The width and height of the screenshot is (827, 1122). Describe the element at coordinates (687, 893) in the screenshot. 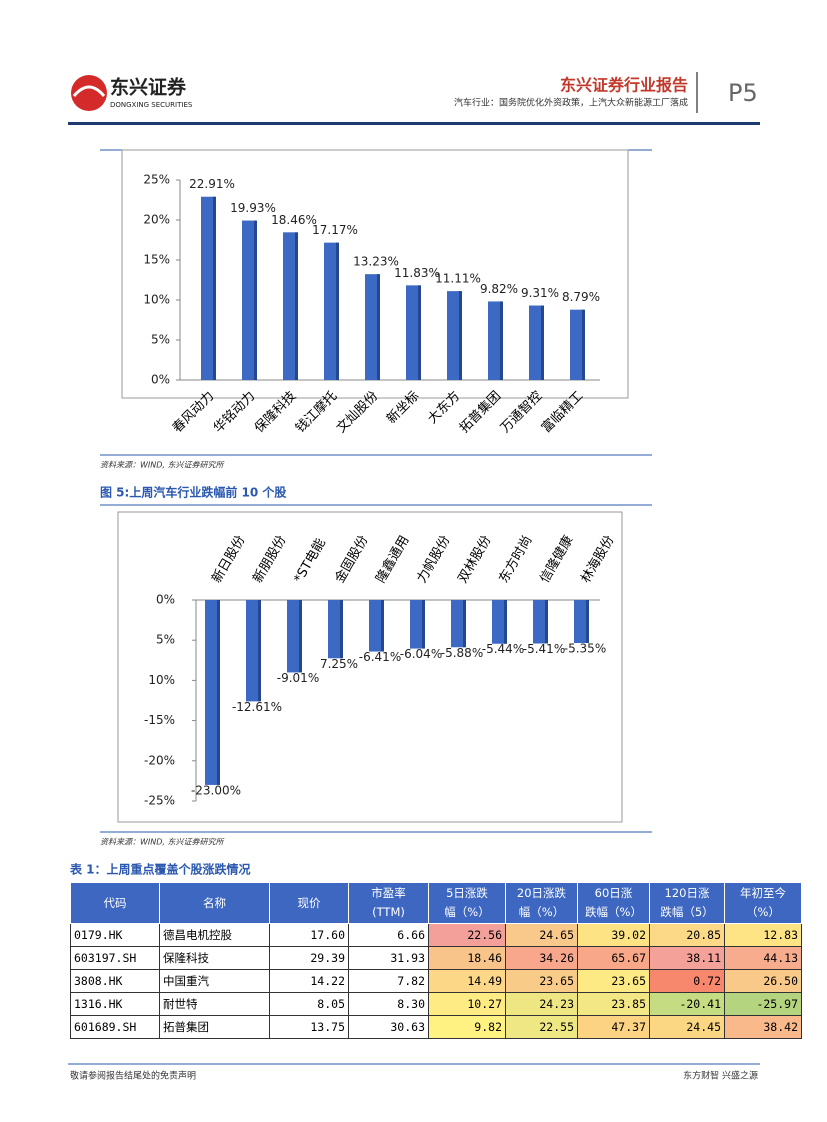

I see `header-text: 120日涨` at that location.